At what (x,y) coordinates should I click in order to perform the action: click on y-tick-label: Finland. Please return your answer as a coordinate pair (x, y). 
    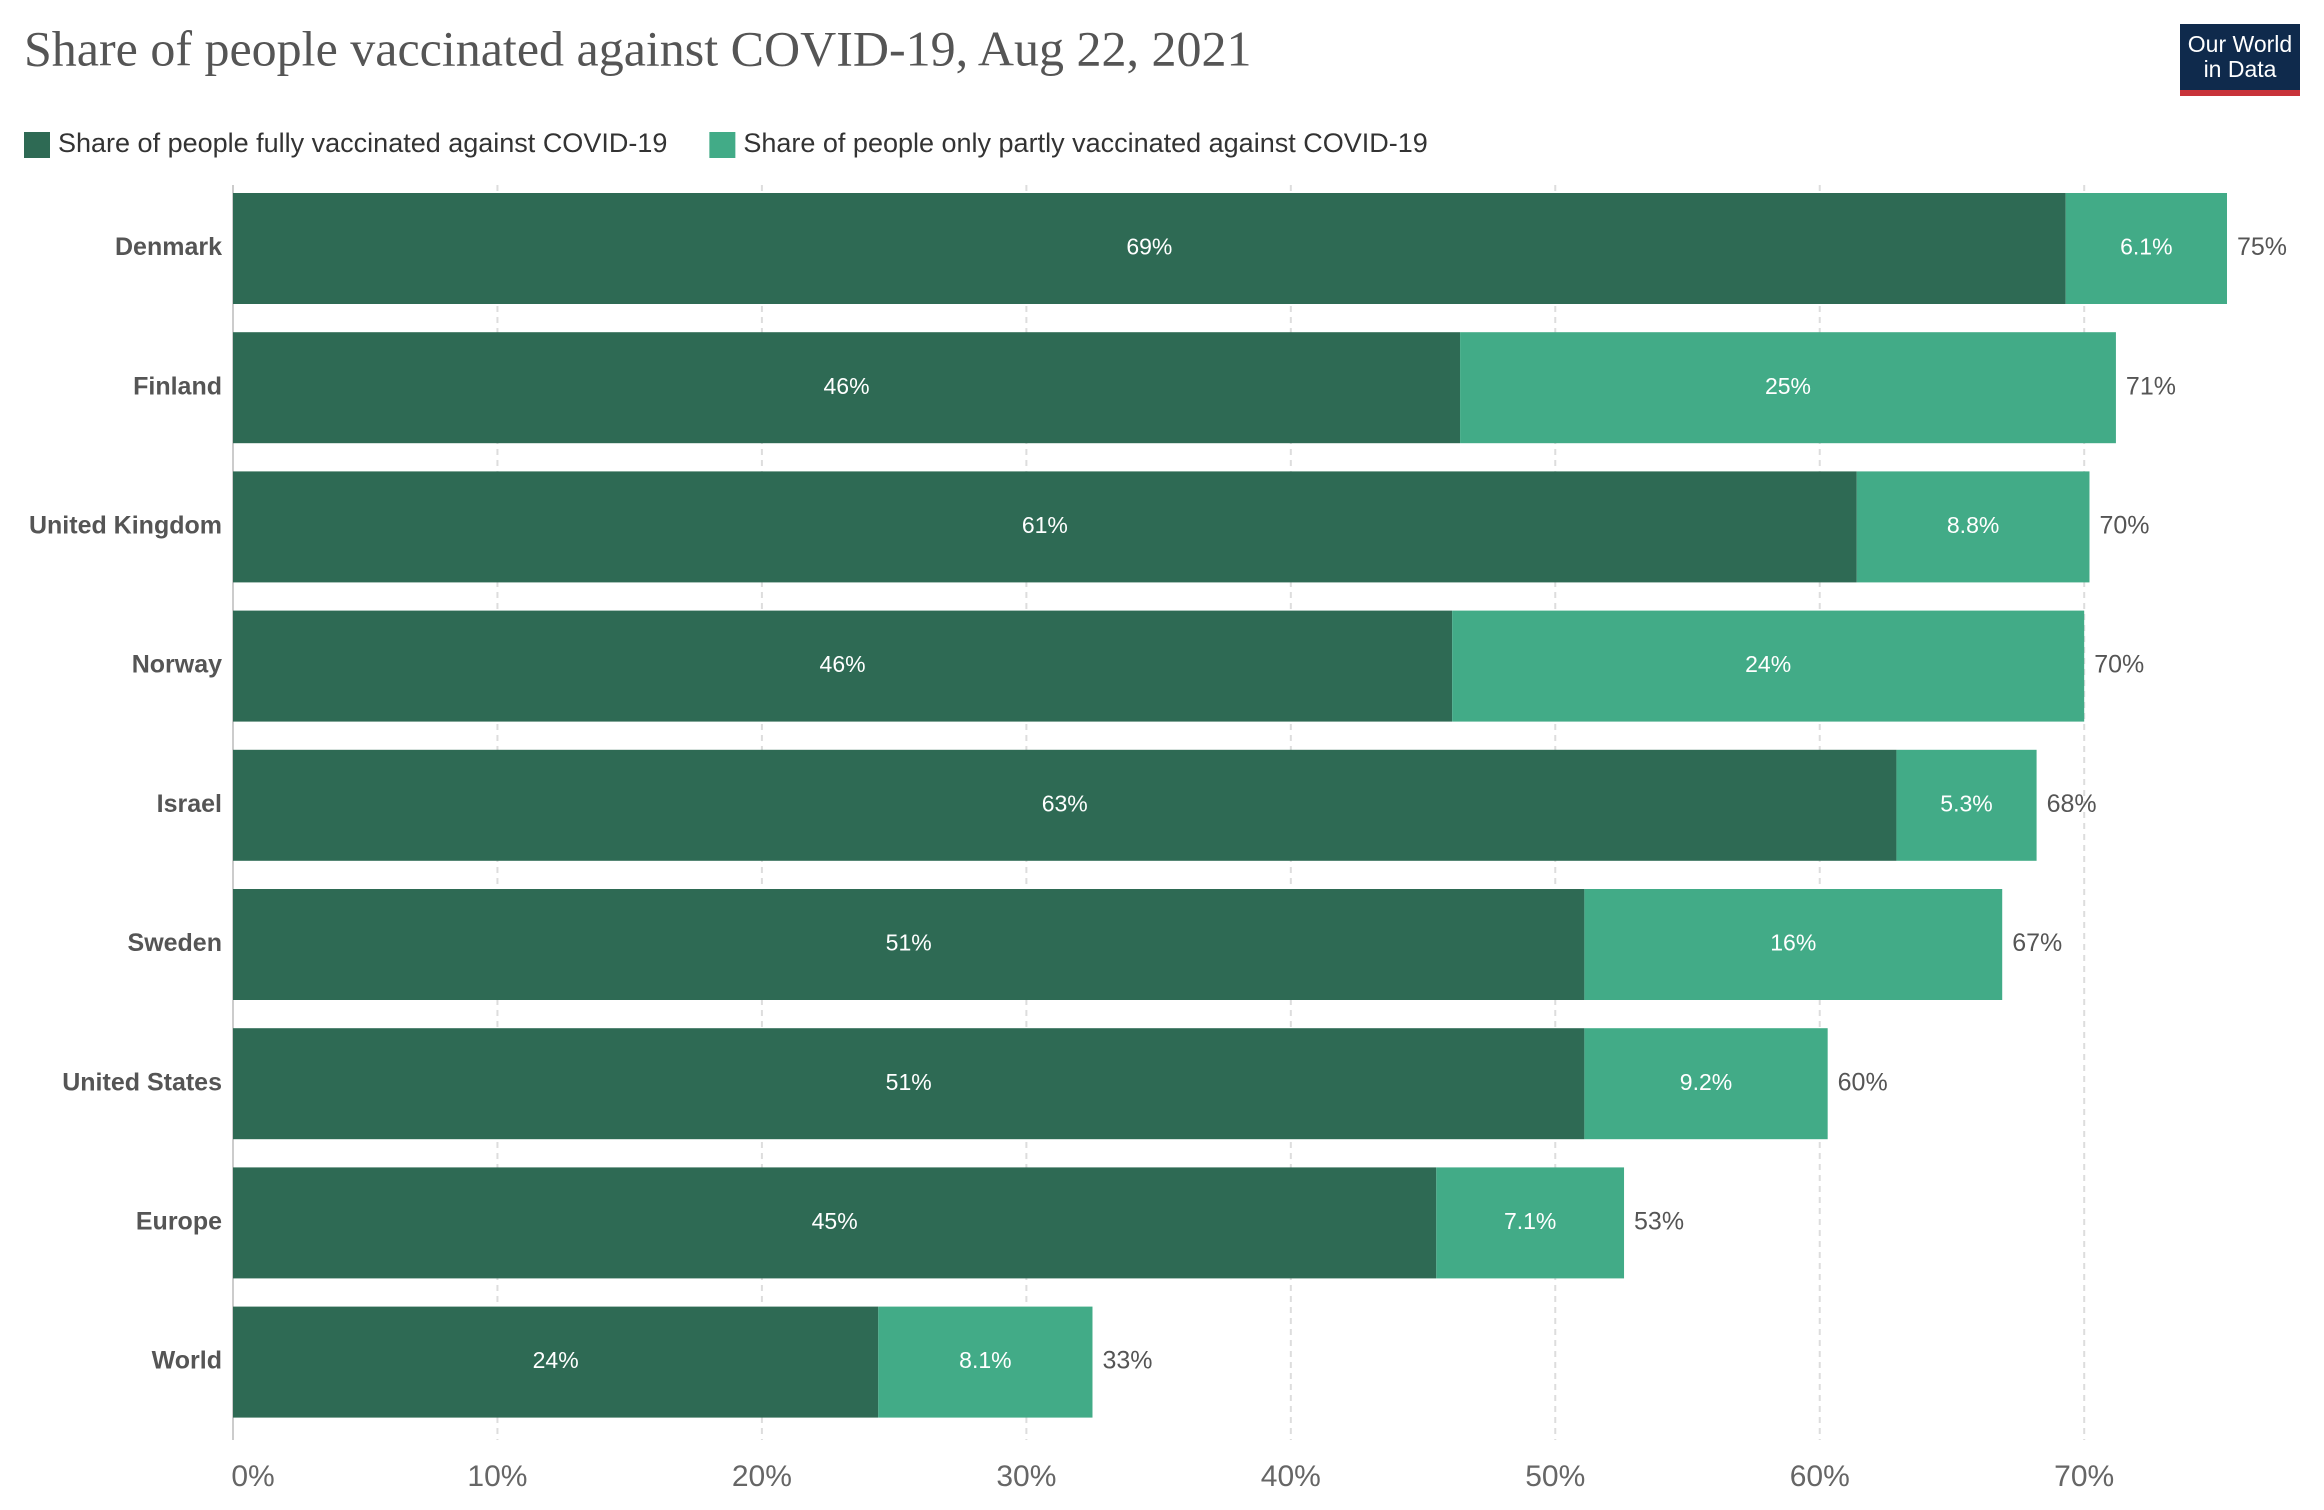
    Looking at the image, I should click on (177, 386).